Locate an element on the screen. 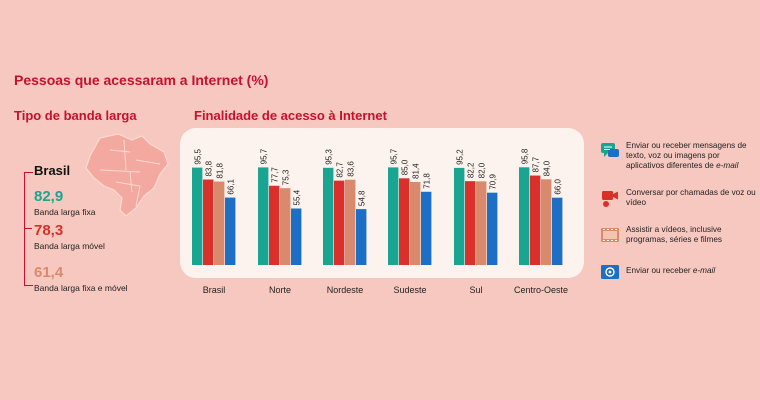 Image resolution: width=760 pixels, height=400 pixels. value-label: 84,0 is located at coordinates (547, 168).